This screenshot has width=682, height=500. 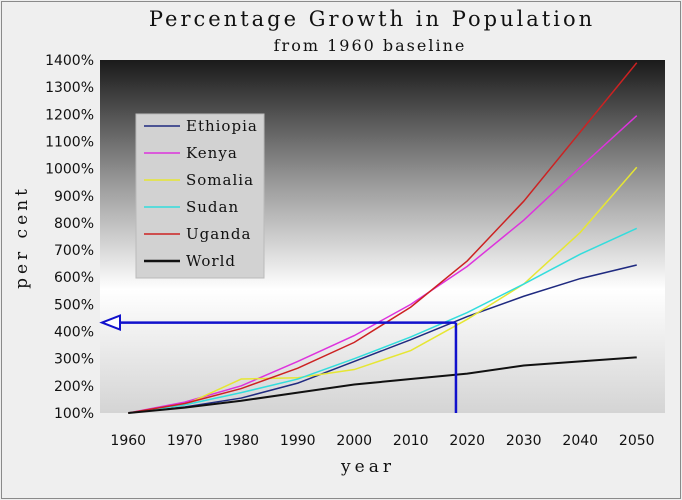 I want to click on y-tick-label: 700%, so click(x=74, y=251).